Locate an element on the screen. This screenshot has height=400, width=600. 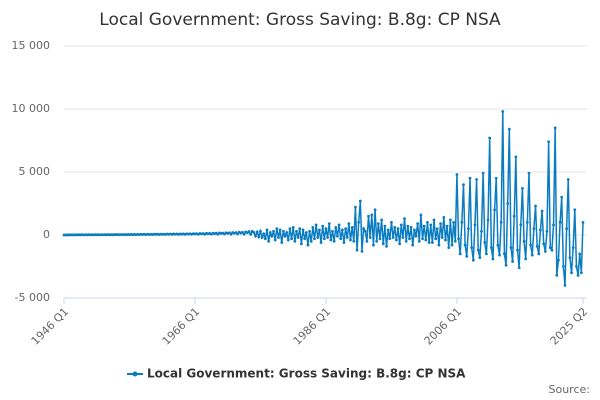
legend-marker is located at coordinates (135, 374).